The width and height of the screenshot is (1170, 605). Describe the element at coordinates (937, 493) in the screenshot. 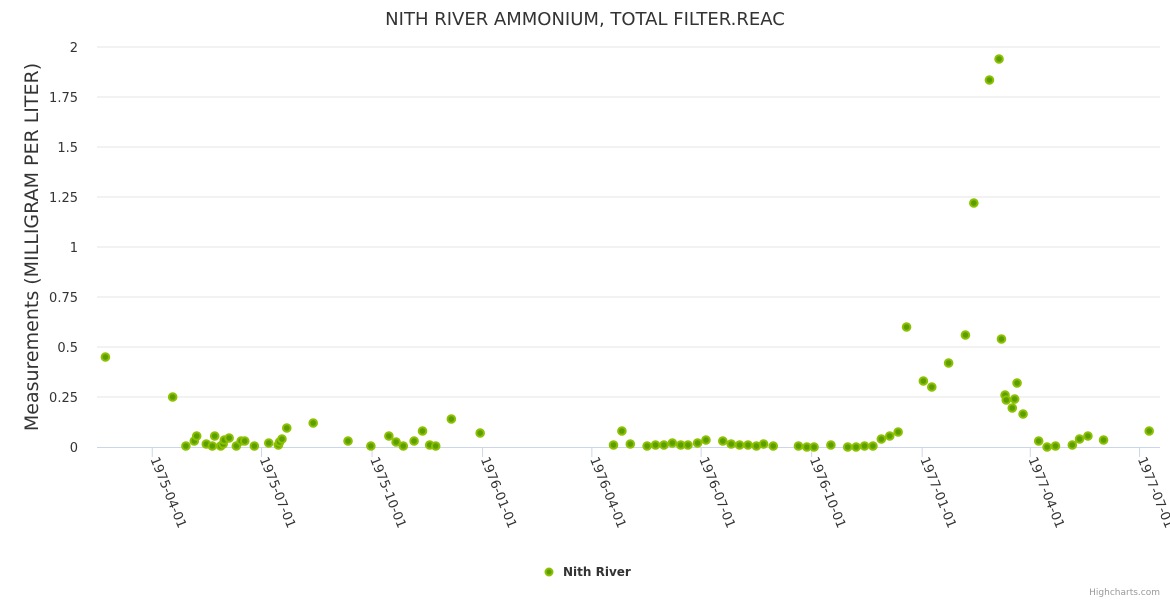

I see `x-tick-label: 1977-01-01` at that location.